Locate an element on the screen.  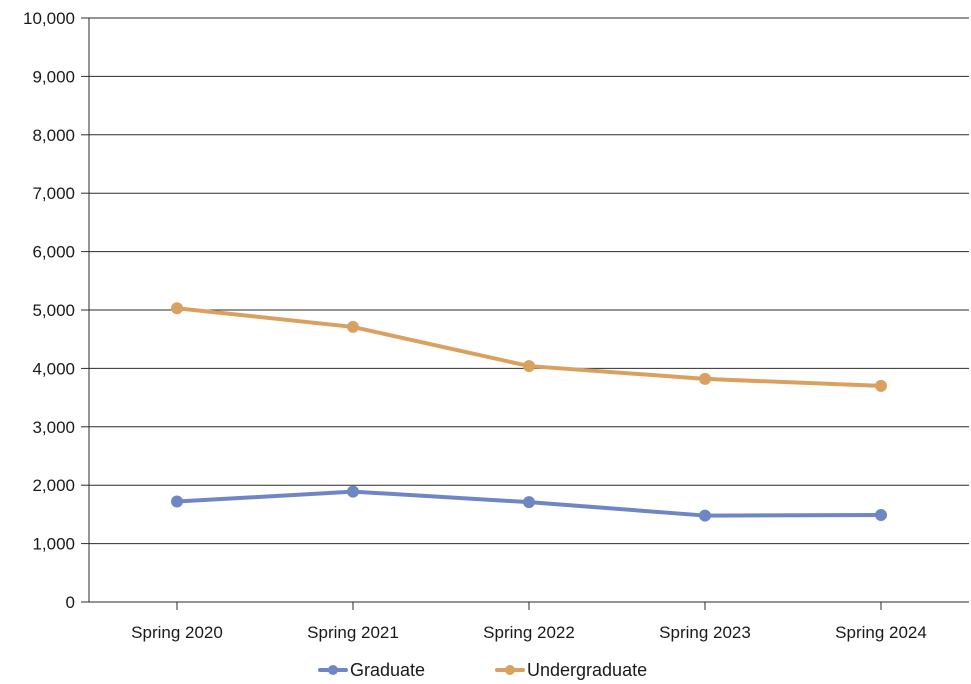
x-tick-label: Spring 2024 is located at coordinates (881, 632).